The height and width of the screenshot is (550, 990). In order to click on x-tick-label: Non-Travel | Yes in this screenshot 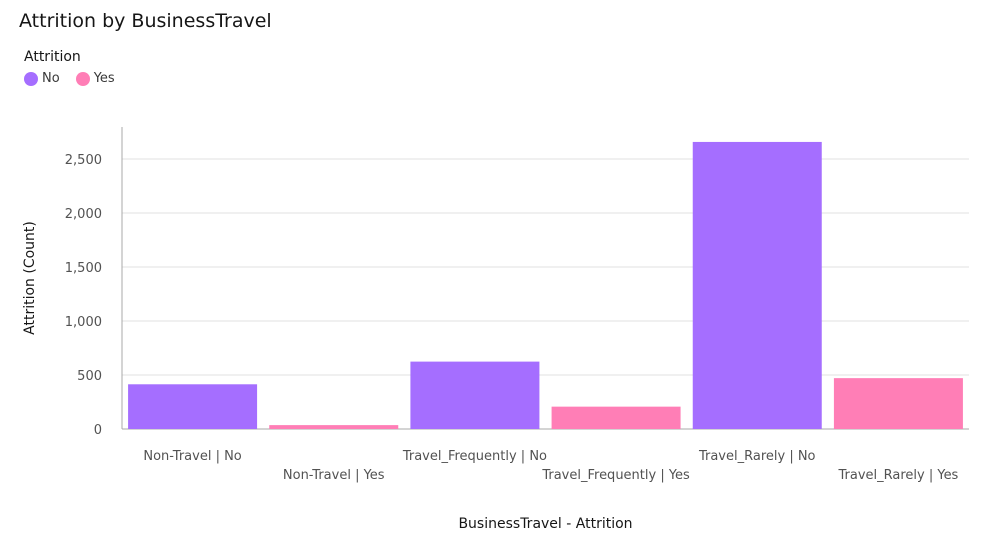, I will do `click(334, 475)`.